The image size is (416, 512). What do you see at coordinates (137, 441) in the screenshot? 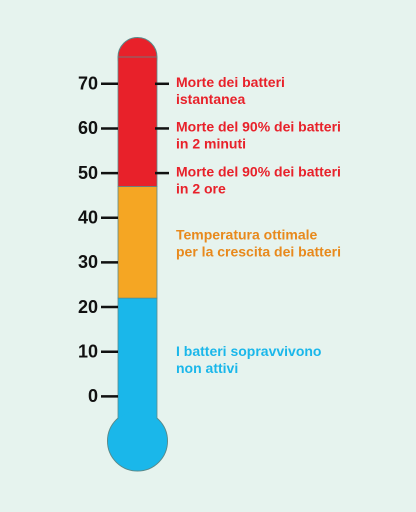
I see `bulb-cover` at bounding box center [137, 441].